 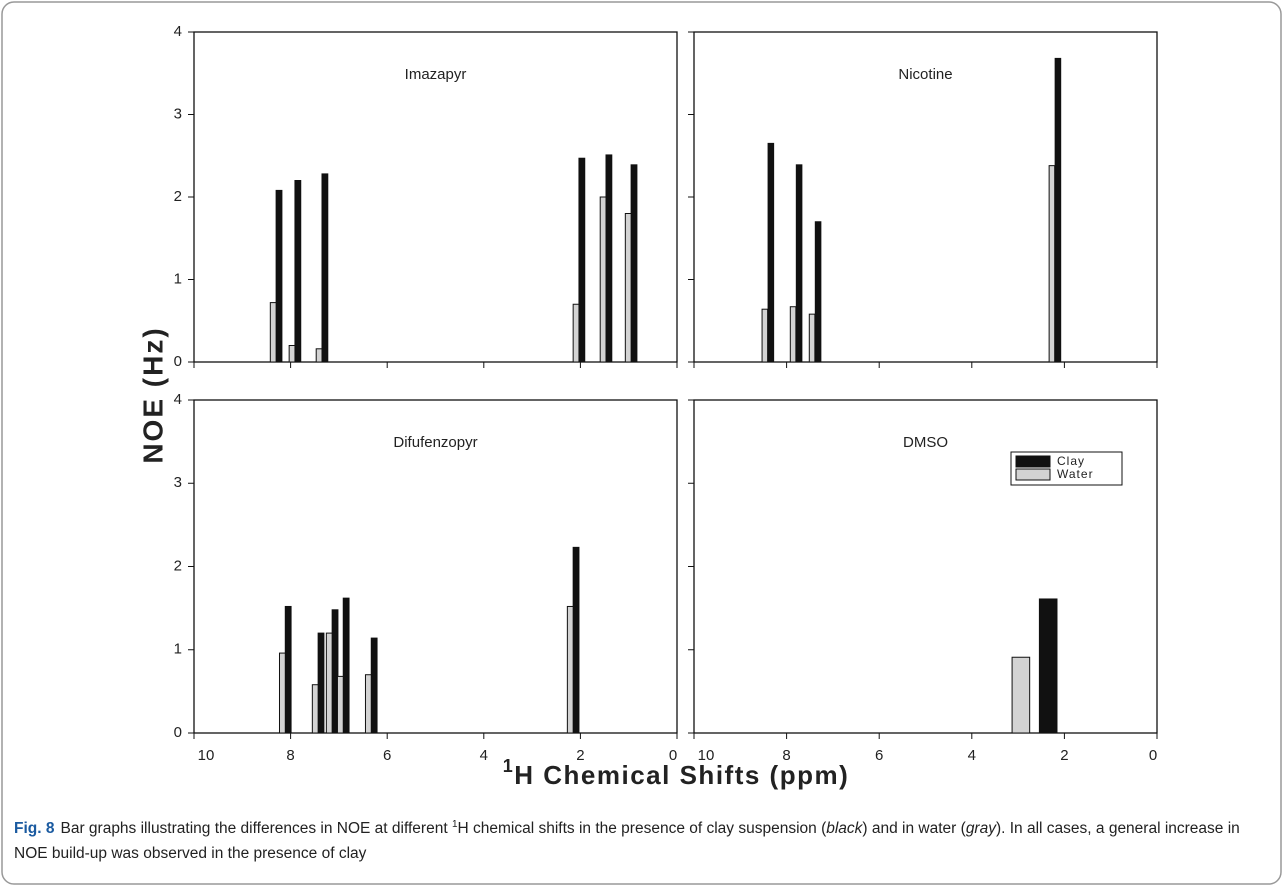 I want to click on x-label-part: 1, so click(x=509, y=766).